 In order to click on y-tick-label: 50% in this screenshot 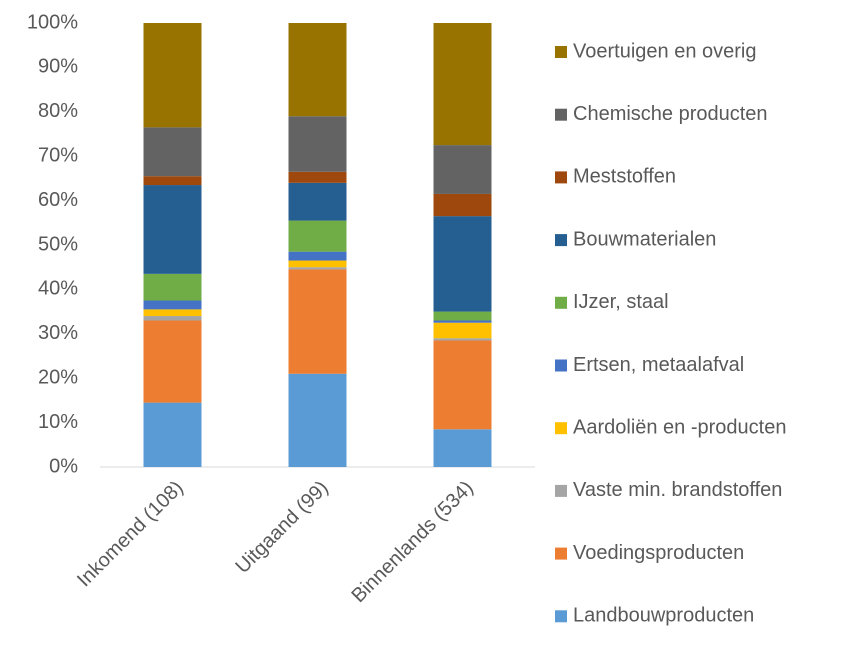, I will do `click(58, 244)`.